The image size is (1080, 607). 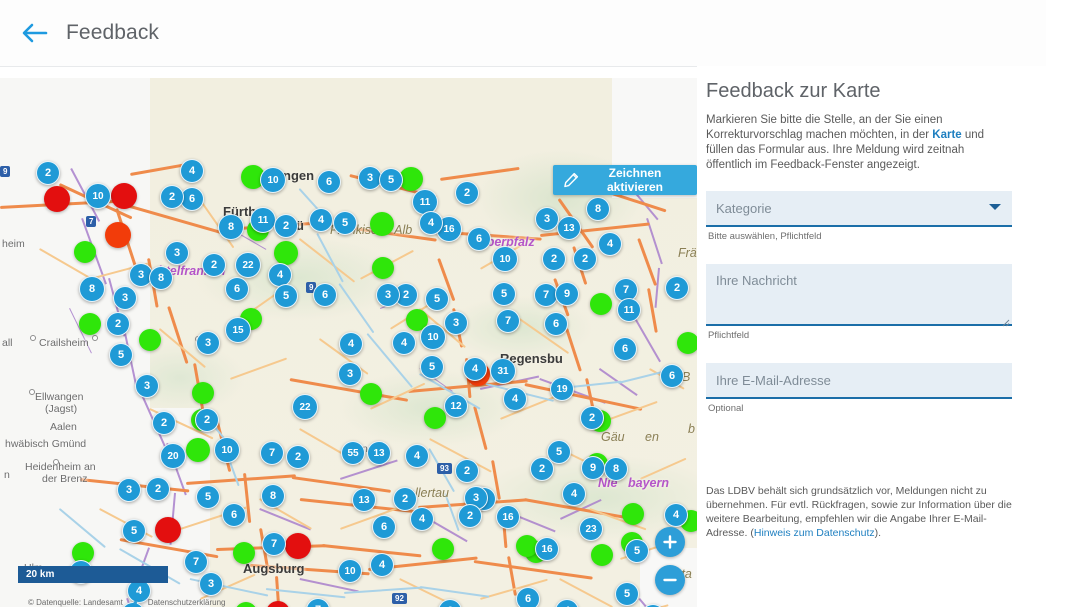 What do you see at coordinates (238, 330) in the screenshot?
I see `map-cluster-marker: 15` at bounding box center [238, 330].